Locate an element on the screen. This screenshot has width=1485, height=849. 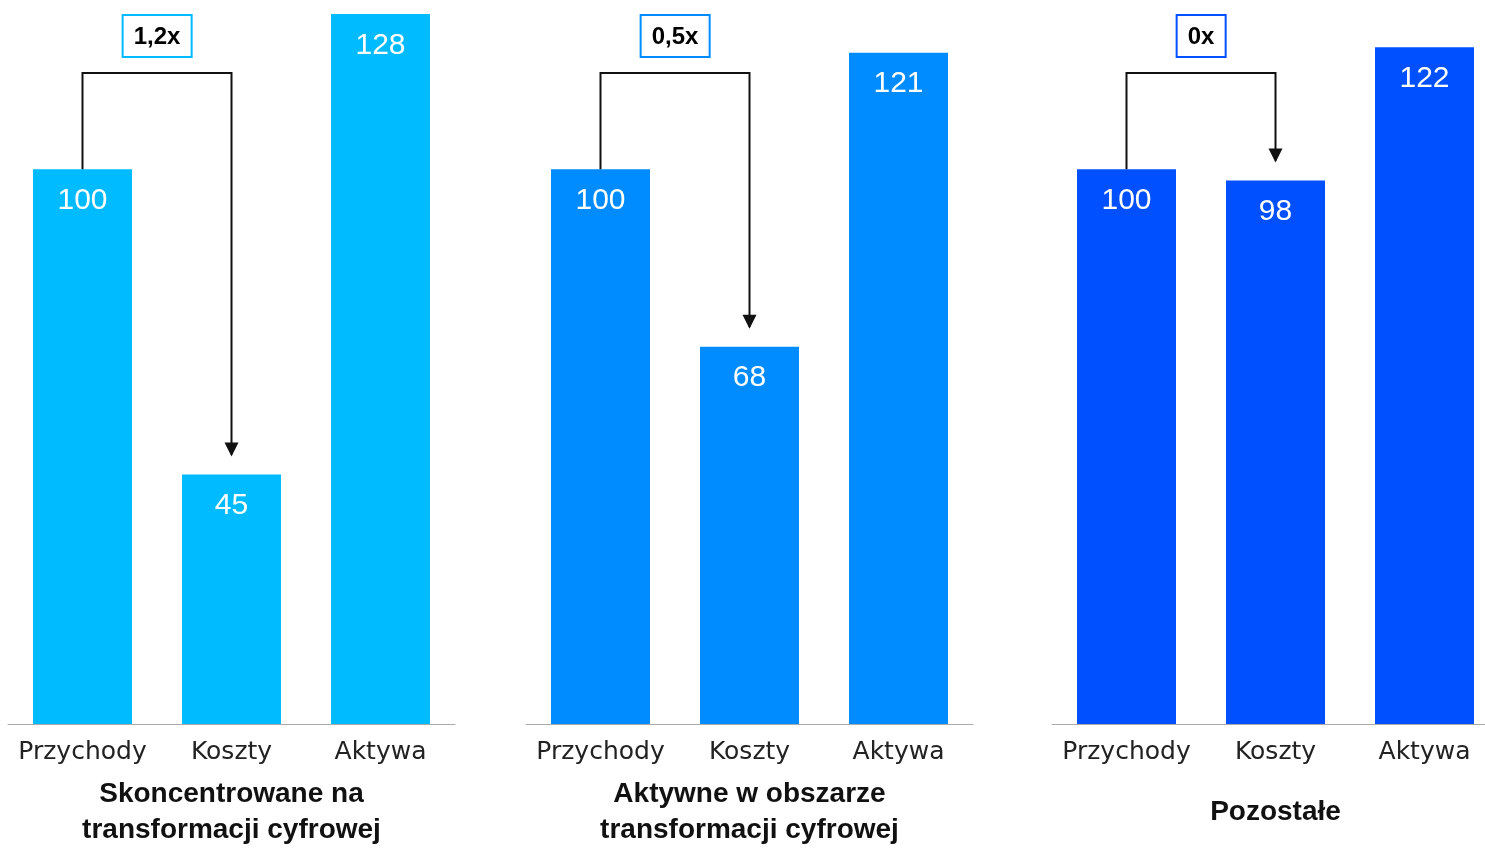
data-label: 68 is located at coordinates (749, 376).